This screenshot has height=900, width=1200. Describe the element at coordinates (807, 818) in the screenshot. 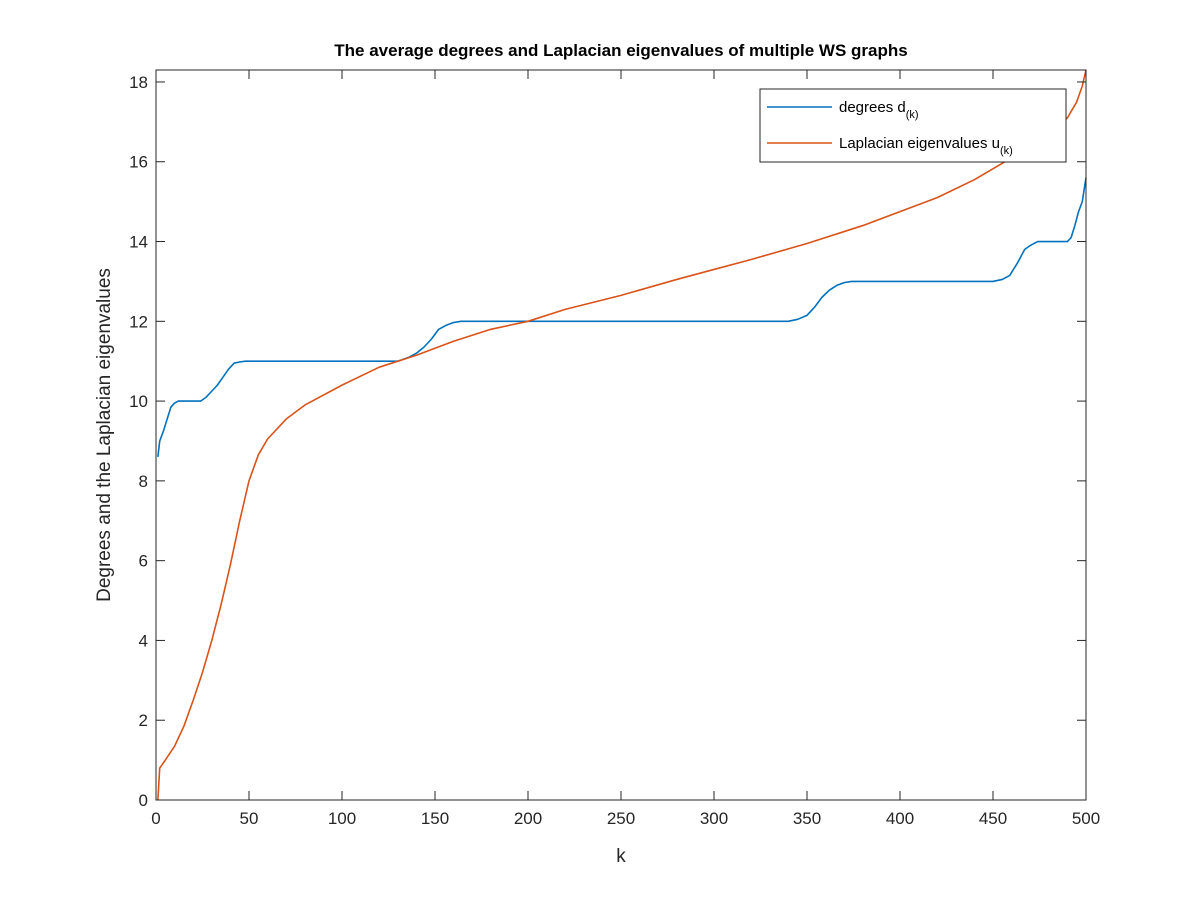

I see `x-tick-label: 350` at that location.